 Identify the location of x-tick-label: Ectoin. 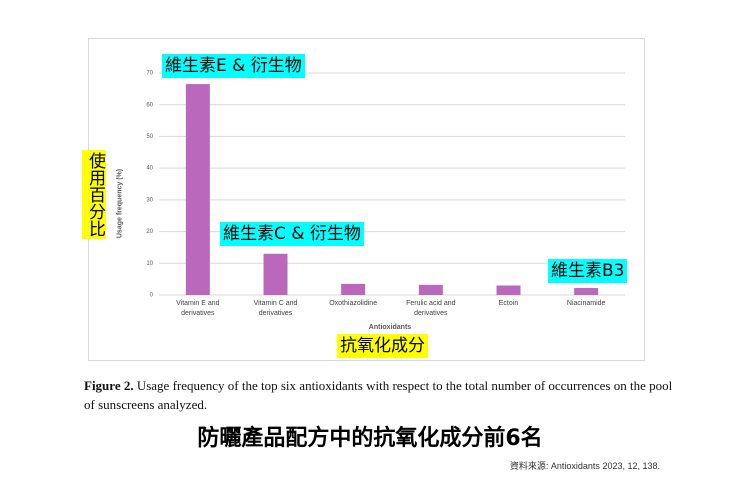
(508, 303).